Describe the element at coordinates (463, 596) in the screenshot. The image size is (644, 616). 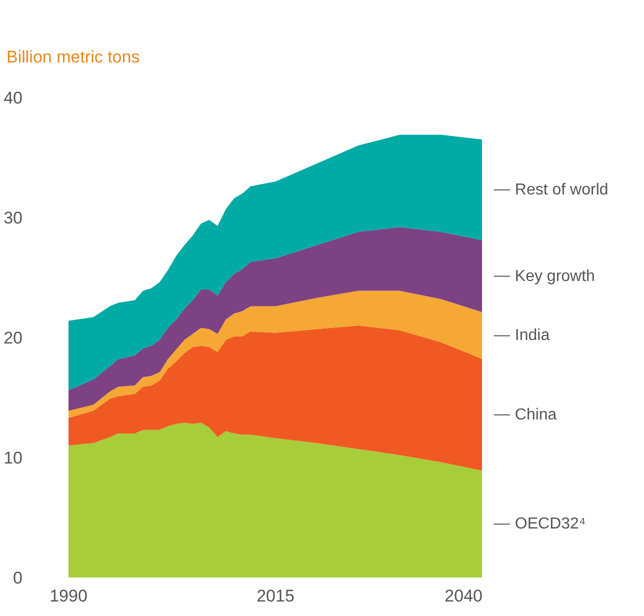
I see `x-tick-label: 2040` at that location.